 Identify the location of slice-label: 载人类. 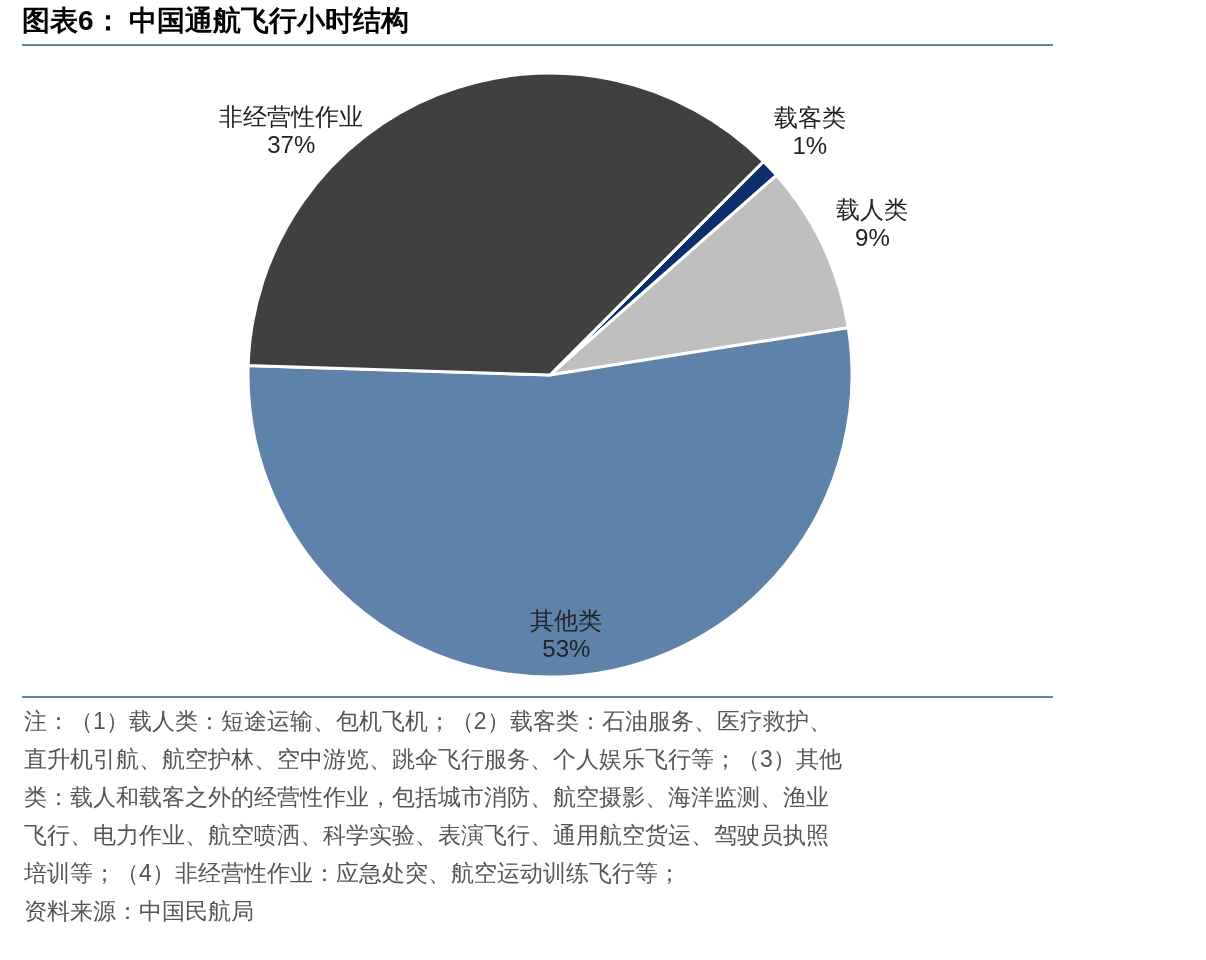
(872, 210).